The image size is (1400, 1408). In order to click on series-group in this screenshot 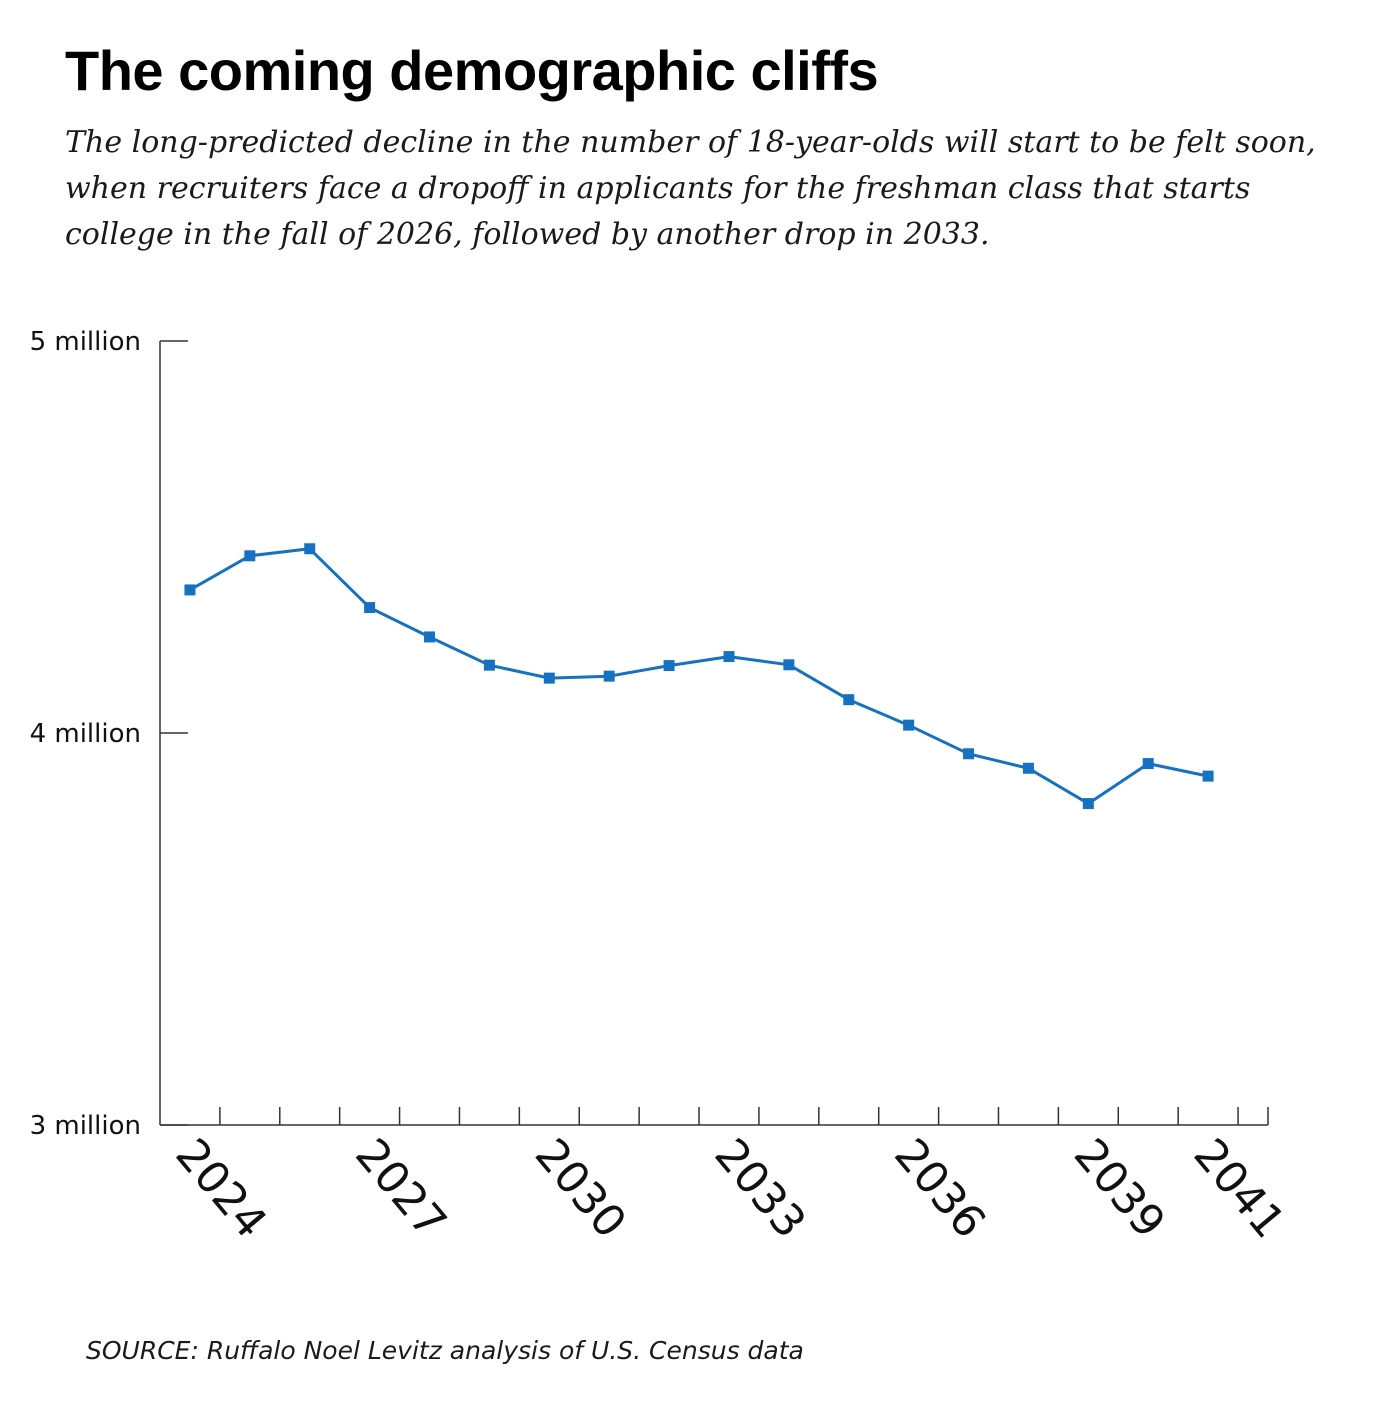, I will do `click(699, 676)`.